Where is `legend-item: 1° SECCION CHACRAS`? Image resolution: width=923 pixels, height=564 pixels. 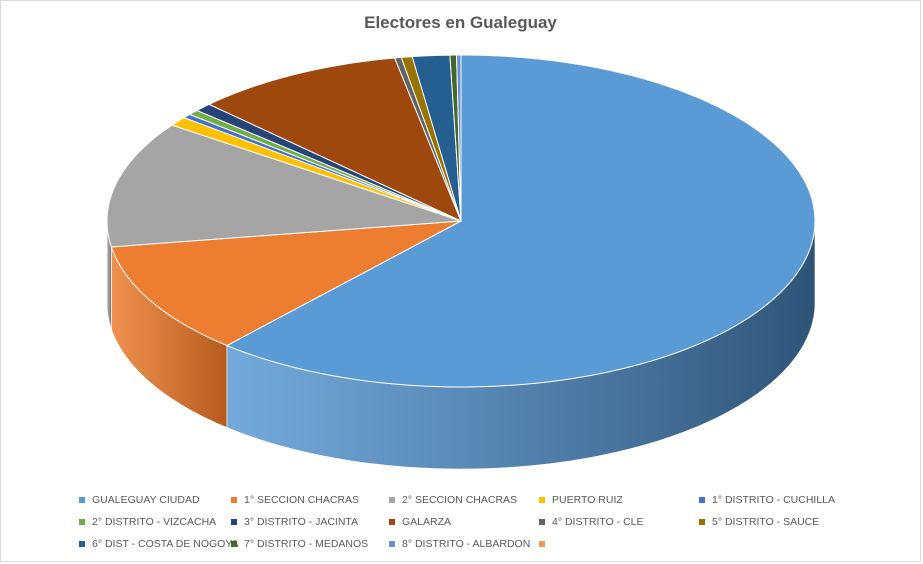 legend-item: 1° SECCION CHACRAS is located at coordinates (310, 500).